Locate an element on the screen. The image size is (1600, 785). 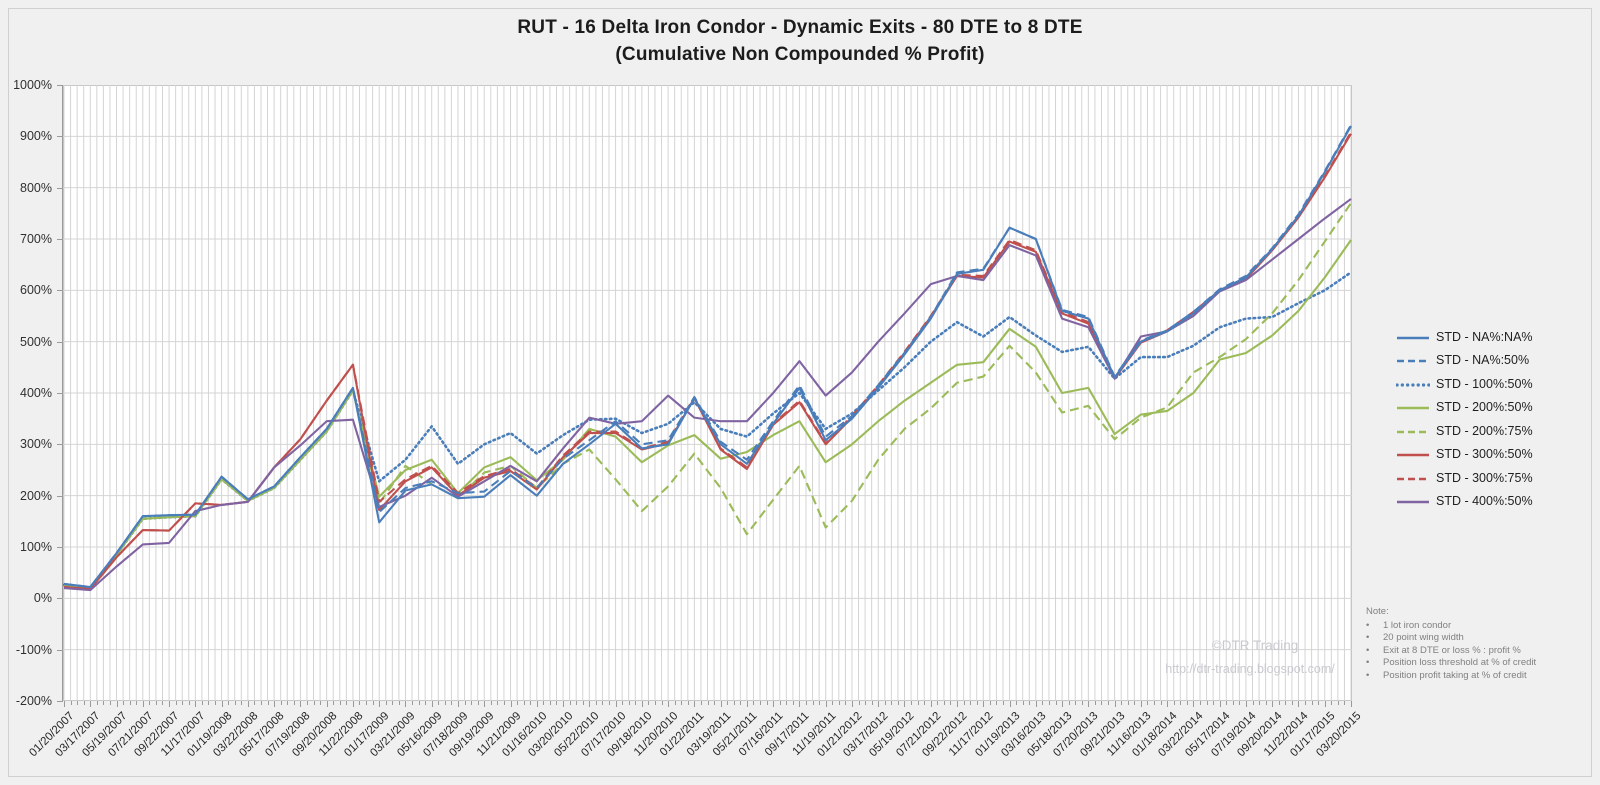
legend-item: STD - NA%:50% is located at coordinates (1488, 361).